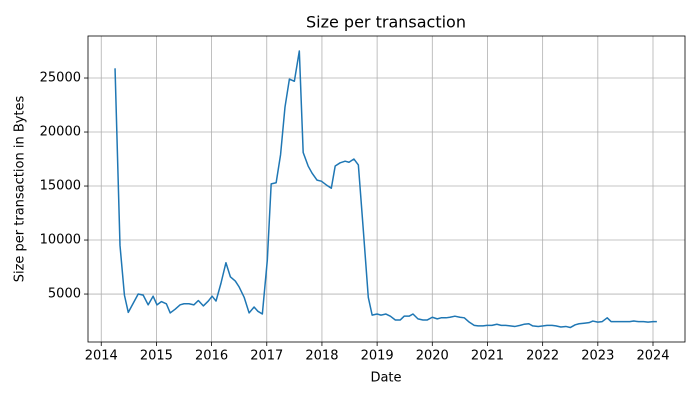 This screenshot has width=700, height=400. I want to click on y-tick-label: 25000, so click(60, 78).